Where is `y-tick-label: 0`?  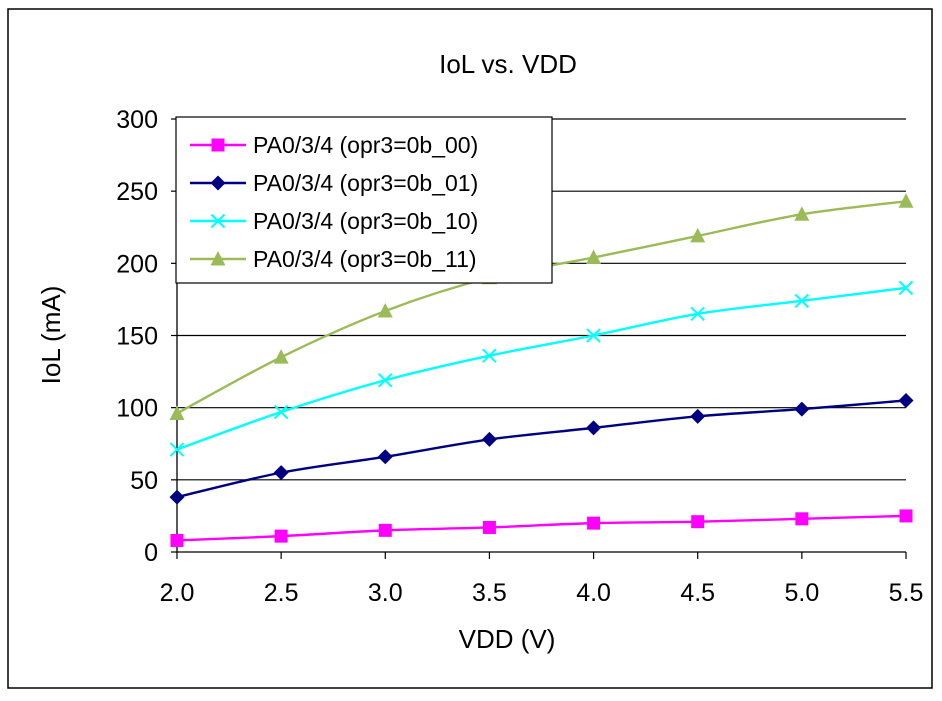
y-tick-label: 0 is located at coordinates (151, 553).